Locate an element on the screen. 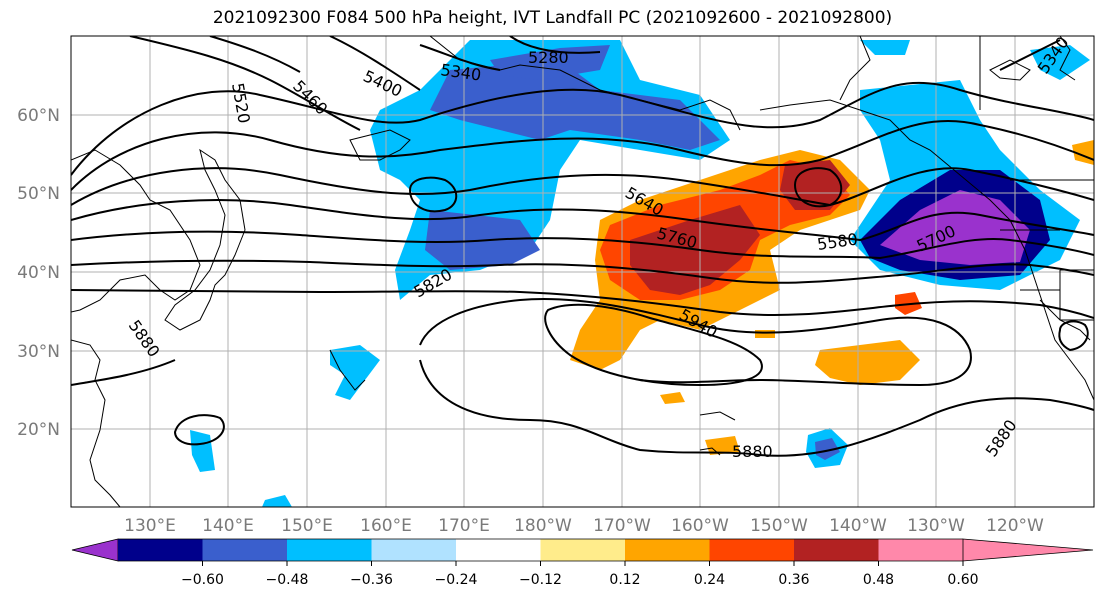 The width and height of the screenshot is (1105, 601). latitude-labels: 60°N 50°N 40°N 30°N 20°N is located at coordinates (38, 273).